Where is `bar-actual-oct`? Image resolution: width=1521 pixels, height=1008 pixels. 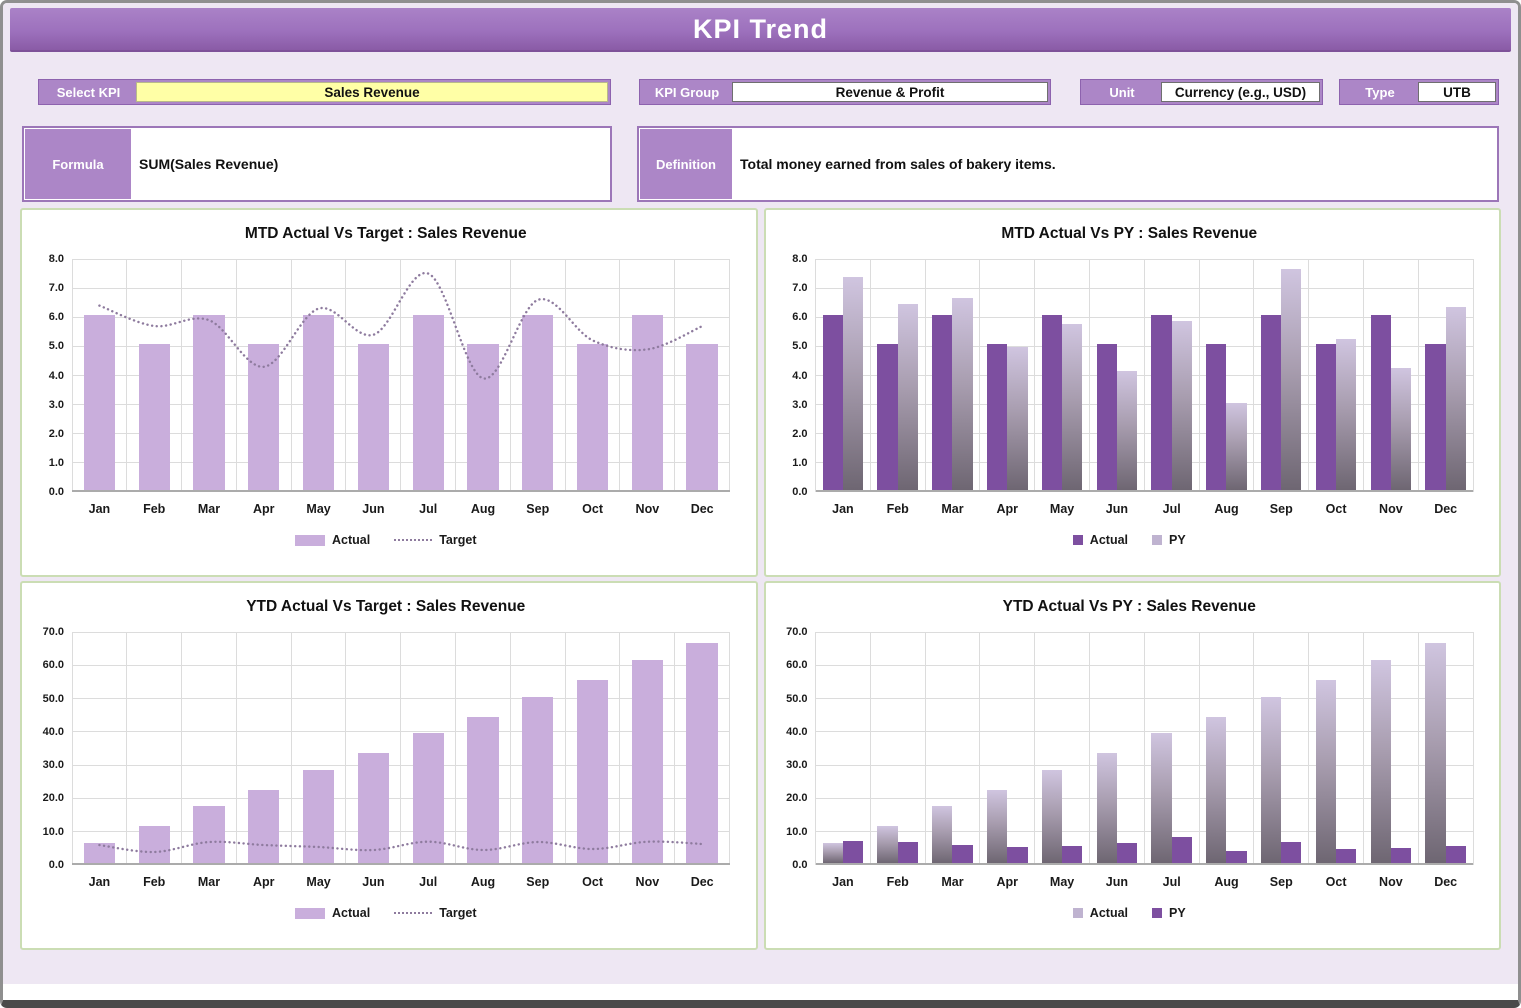 bar-actual-oct is located at coordinates (592, 771).